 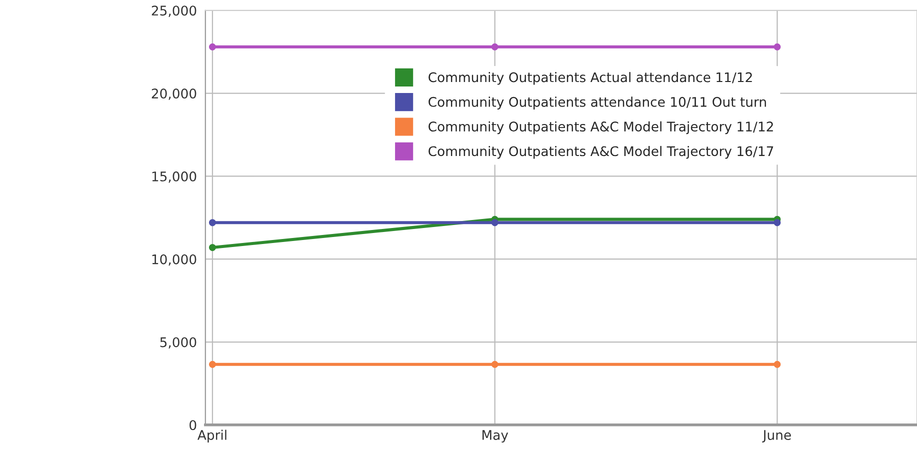 What do you see at coordinates (174, 94) in the screenshot?
I see `y-tick-label: 20,000` at bounding box center [174, 94].